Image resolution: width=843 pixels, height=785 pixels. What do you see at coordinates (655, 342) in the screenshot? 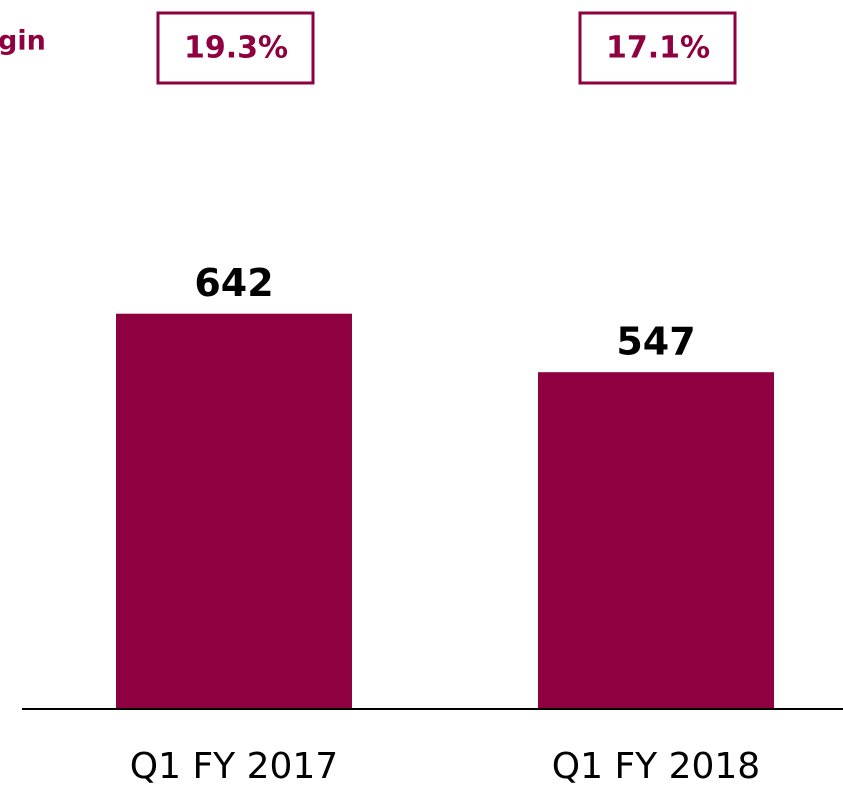
I see `data-label: 547` at bounding box center [655, 342].